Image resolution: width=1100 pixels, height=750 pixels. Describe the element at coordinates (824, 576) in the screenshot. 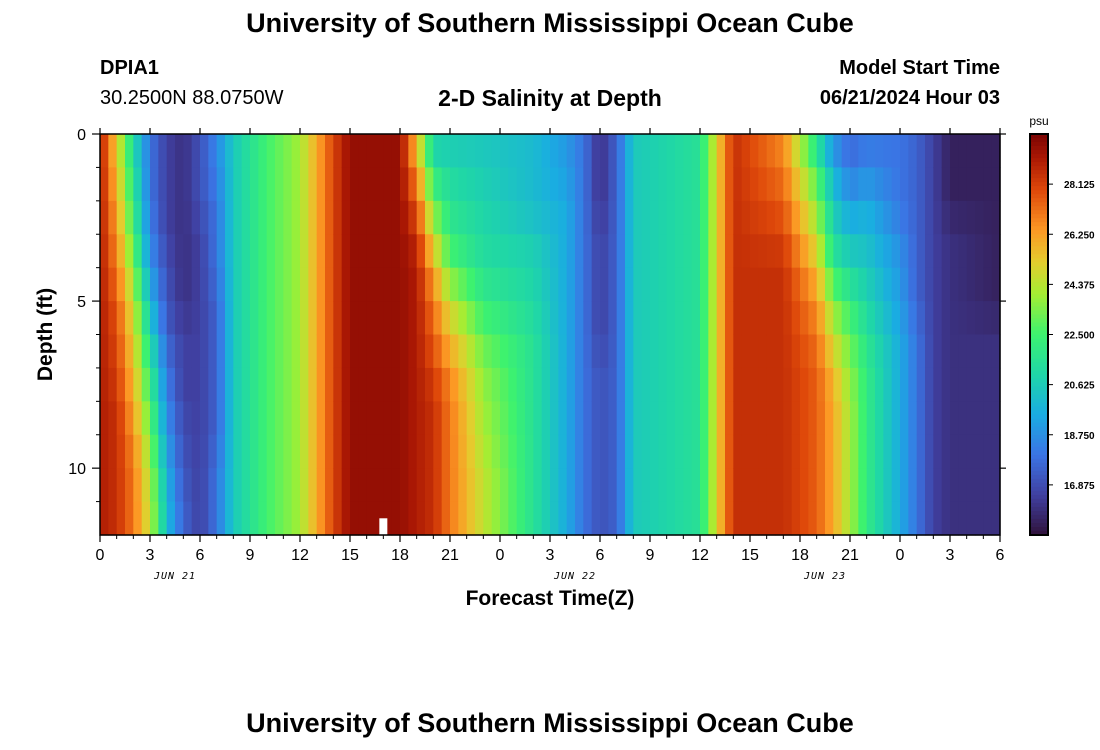

I see `date-label: JUN 23` at that location.